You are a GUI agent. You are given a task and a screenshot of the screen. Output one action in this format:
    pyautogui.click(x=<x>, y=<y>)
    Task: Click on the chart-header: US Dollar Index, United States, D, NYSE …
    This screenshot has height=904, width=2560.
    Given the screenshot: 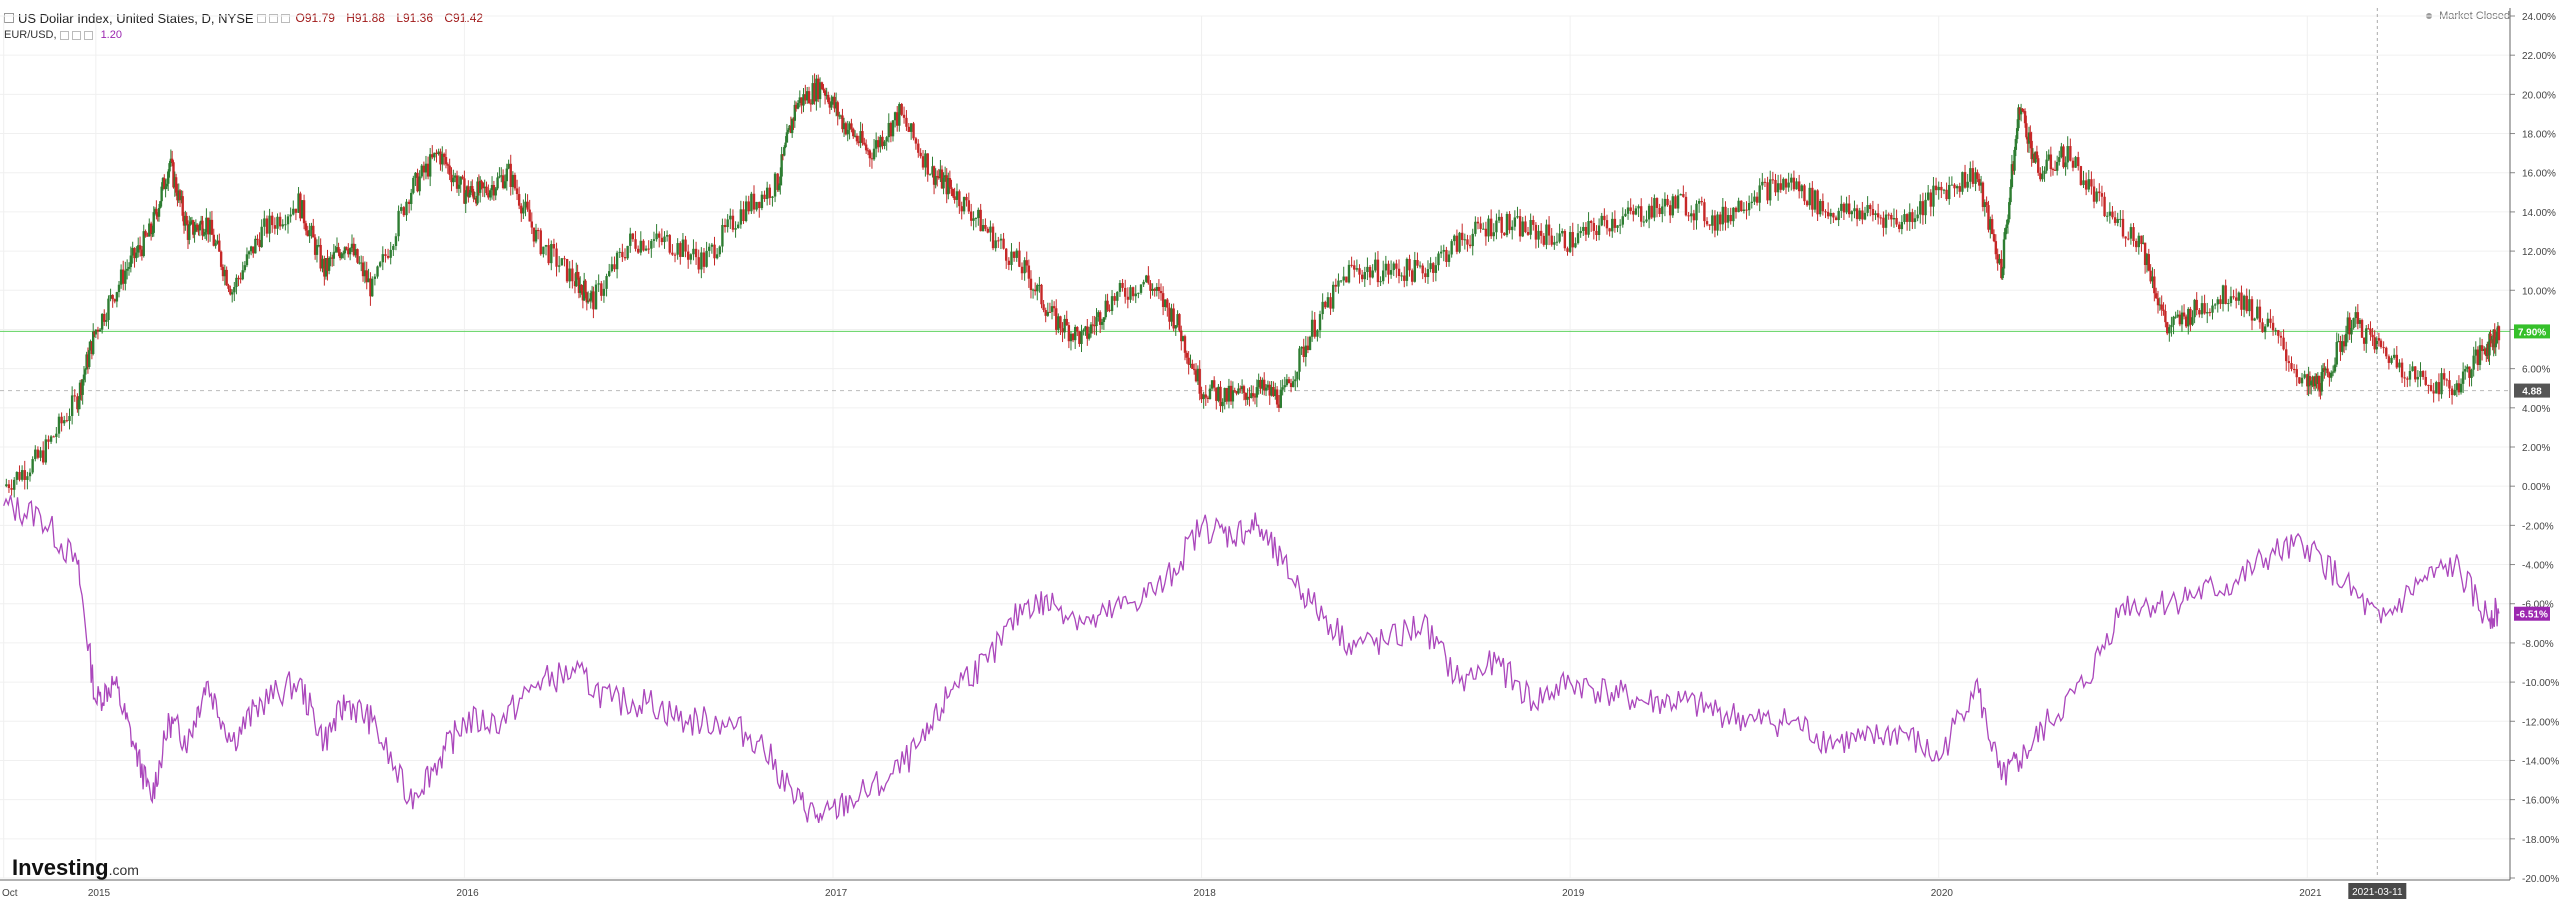 What is the action you would take?
    pyautogui.click(x=247, y=18)
    